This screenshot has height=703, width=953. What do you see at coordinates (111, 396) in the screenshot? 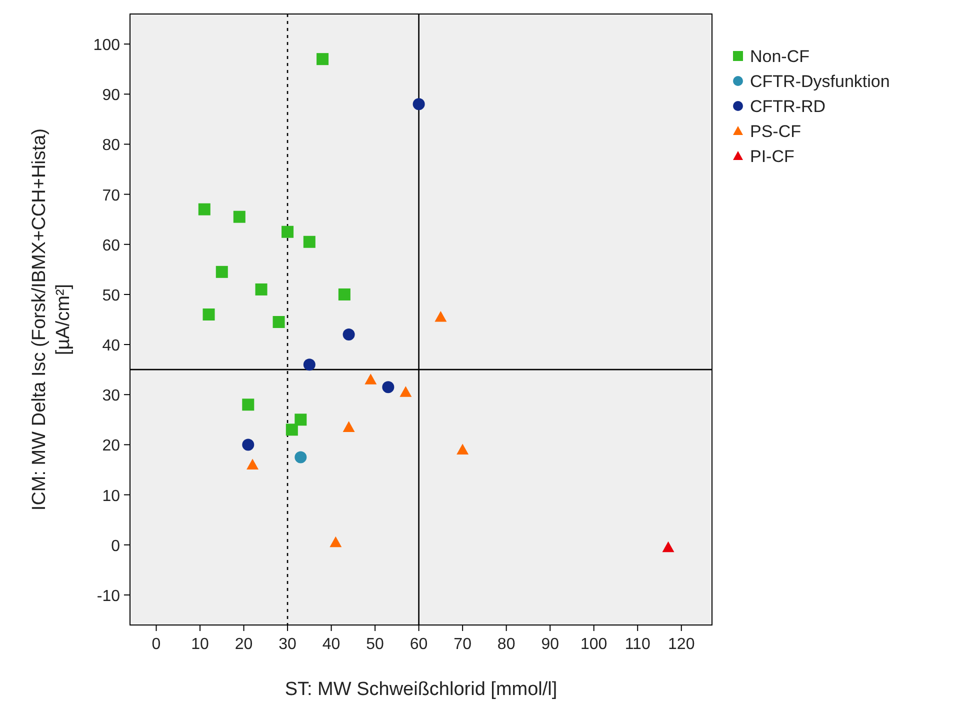
I see `y-tick-label: 30` at bounding box center [111, 396].